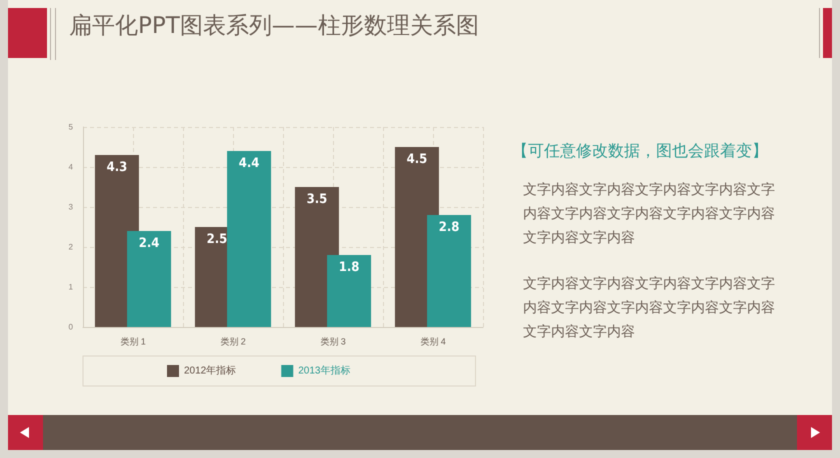 Image resolution: width=840 pixels, height=458 pixels. I want to click on x-tick-label: 类别 4, so click(433, 341).